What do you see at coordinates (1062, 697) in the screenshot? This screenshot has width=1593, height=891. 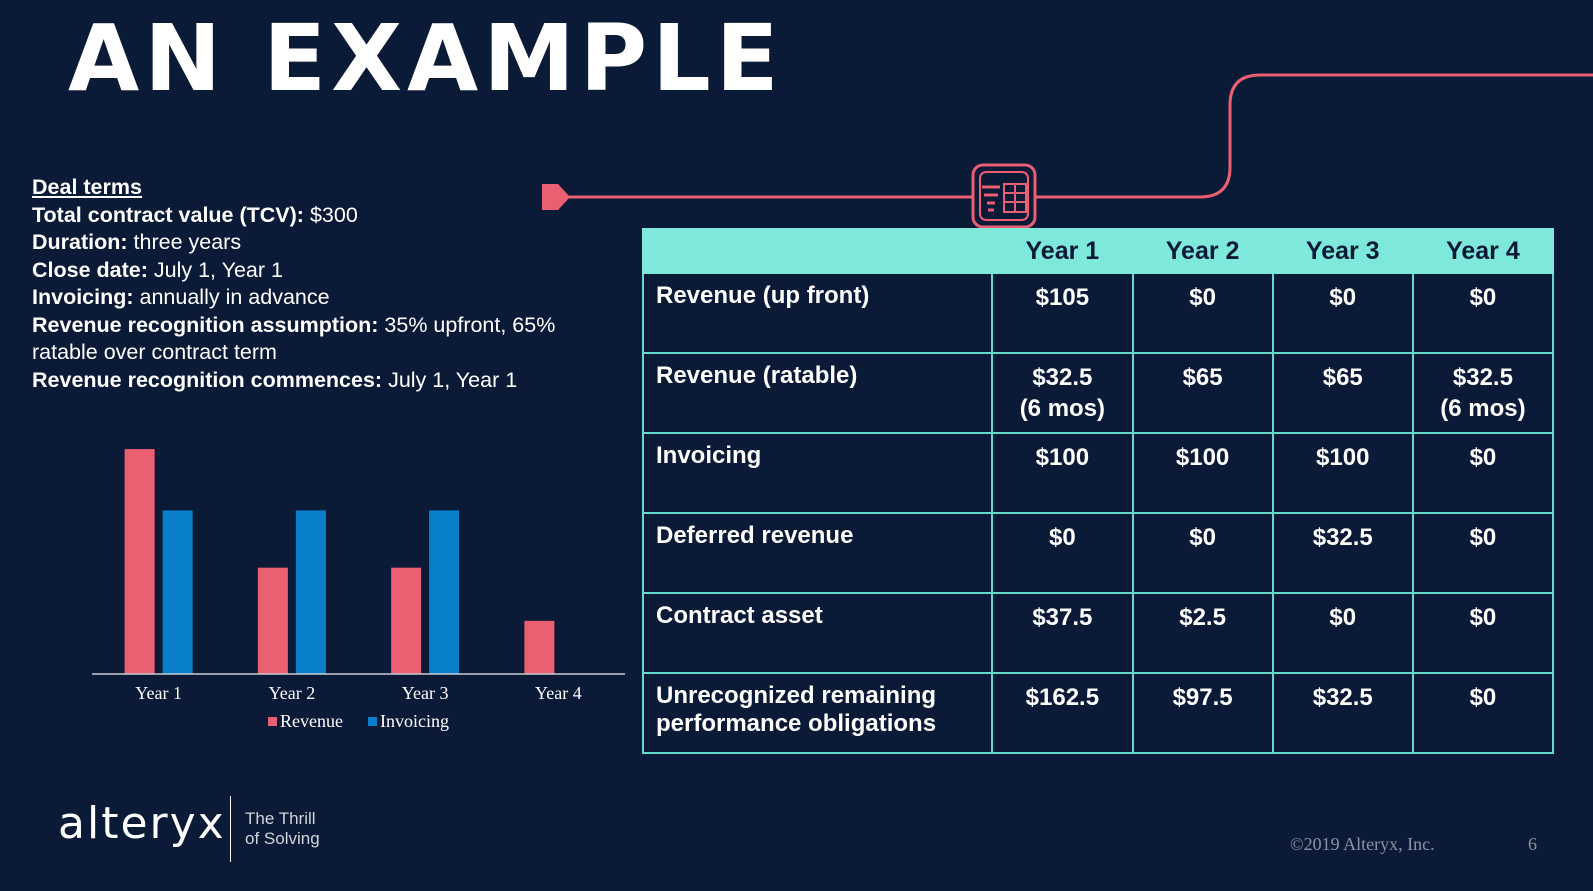 I see `table-cell-value: $162.5` at bounding box center [1062, 697].